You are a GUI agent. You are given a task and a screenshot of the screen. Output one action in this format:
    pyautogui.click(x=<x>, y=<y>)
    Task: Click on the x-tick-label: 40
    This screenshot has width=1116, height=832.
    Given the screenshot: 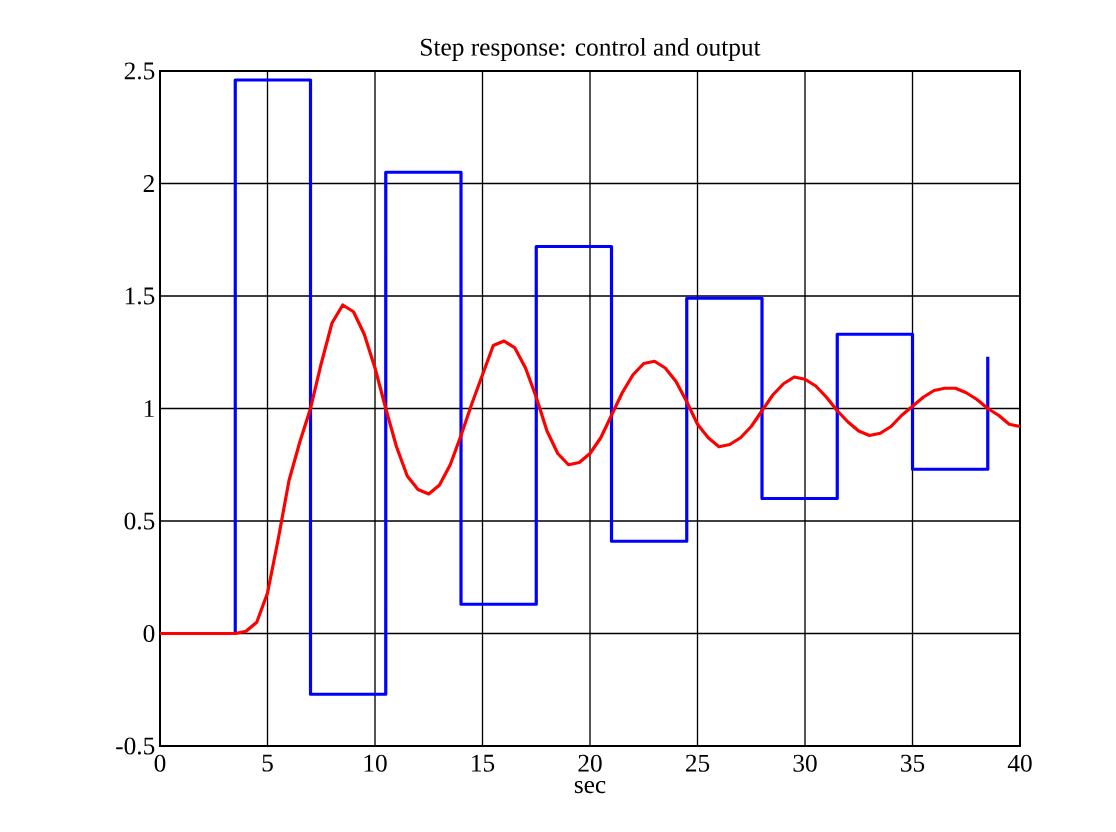 What is the action you would take?
    pyautogui.click(x=1019, y=763)
    